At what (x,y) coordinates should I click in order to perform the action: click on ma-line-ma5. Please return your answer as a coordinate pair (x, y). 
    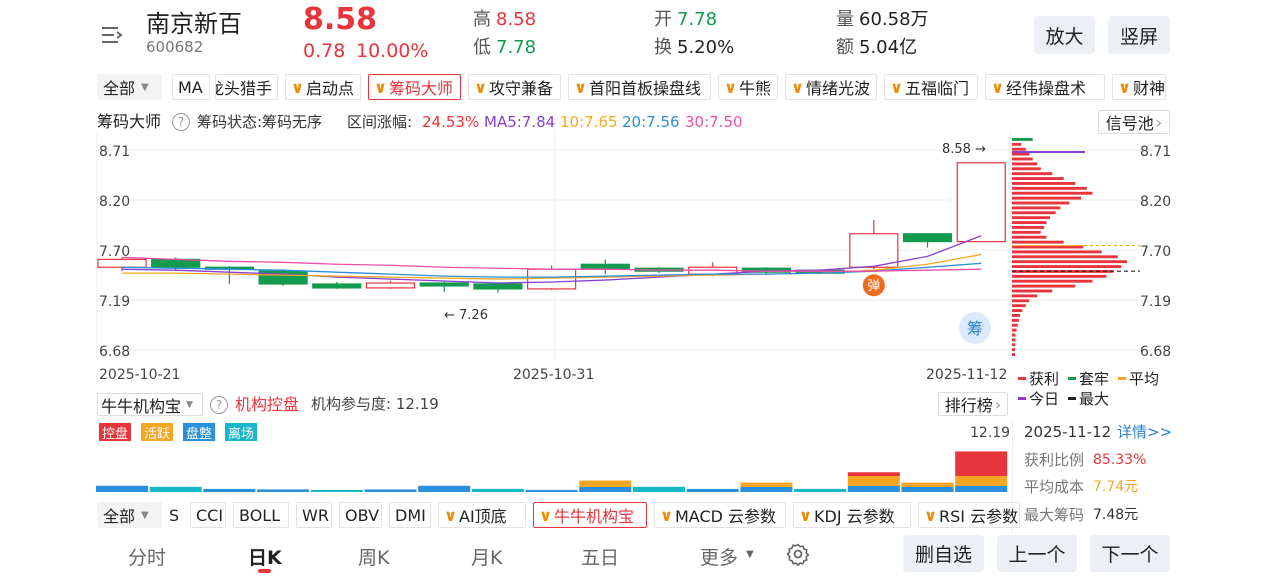
    Looking at the image, I should click on (551, 259).